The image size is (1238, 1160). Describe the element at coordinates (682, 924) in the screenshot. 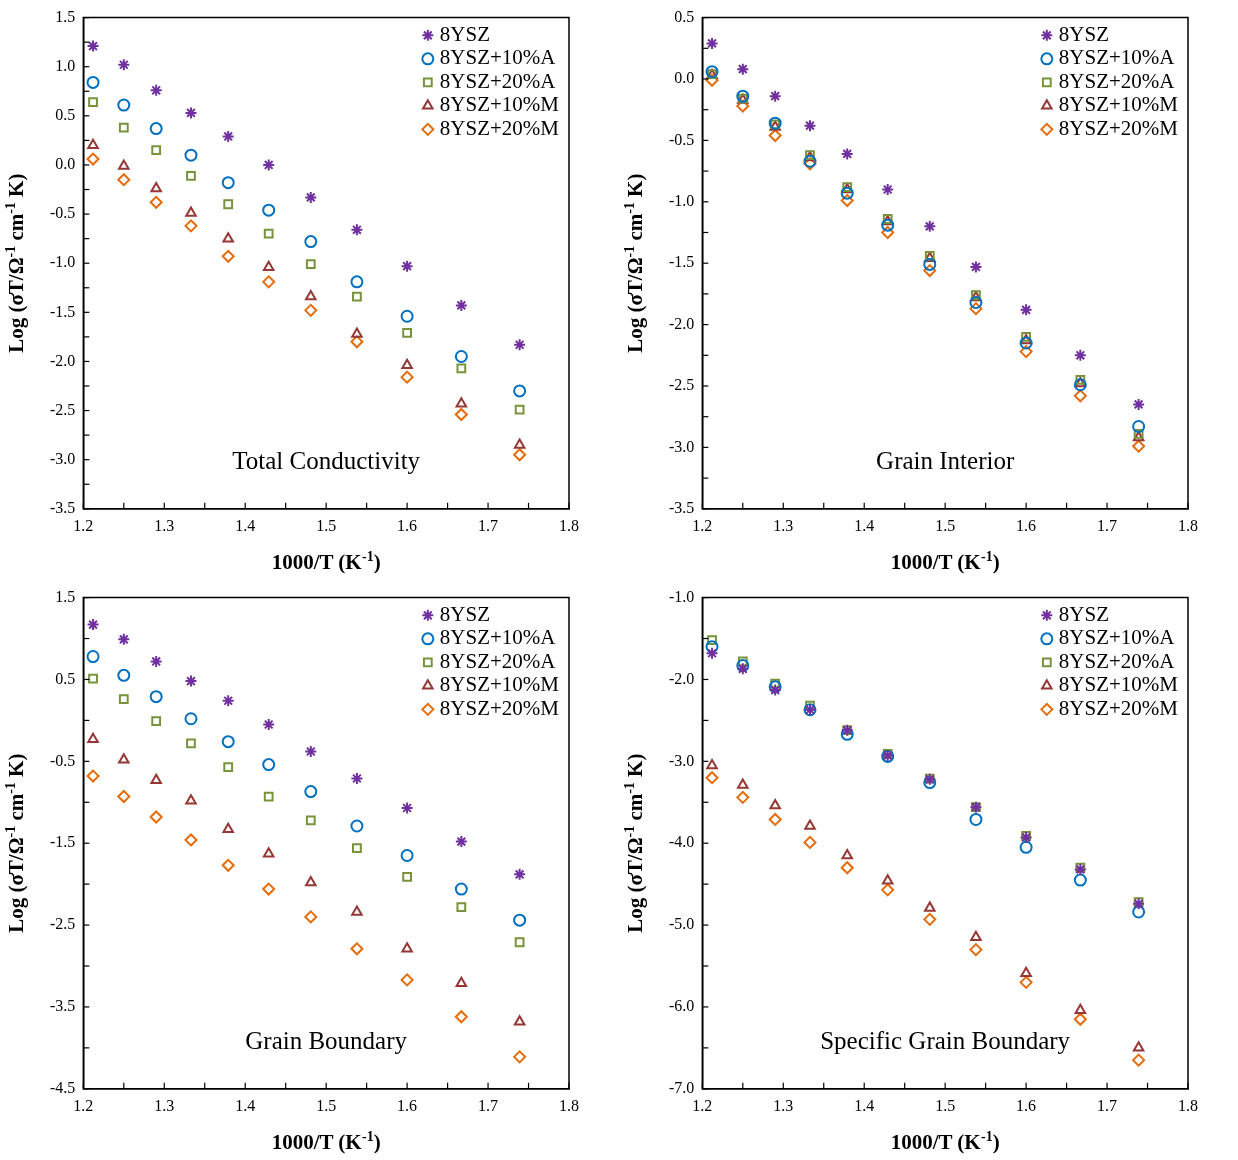

I see `y-tick-label: -5.0` at that location.